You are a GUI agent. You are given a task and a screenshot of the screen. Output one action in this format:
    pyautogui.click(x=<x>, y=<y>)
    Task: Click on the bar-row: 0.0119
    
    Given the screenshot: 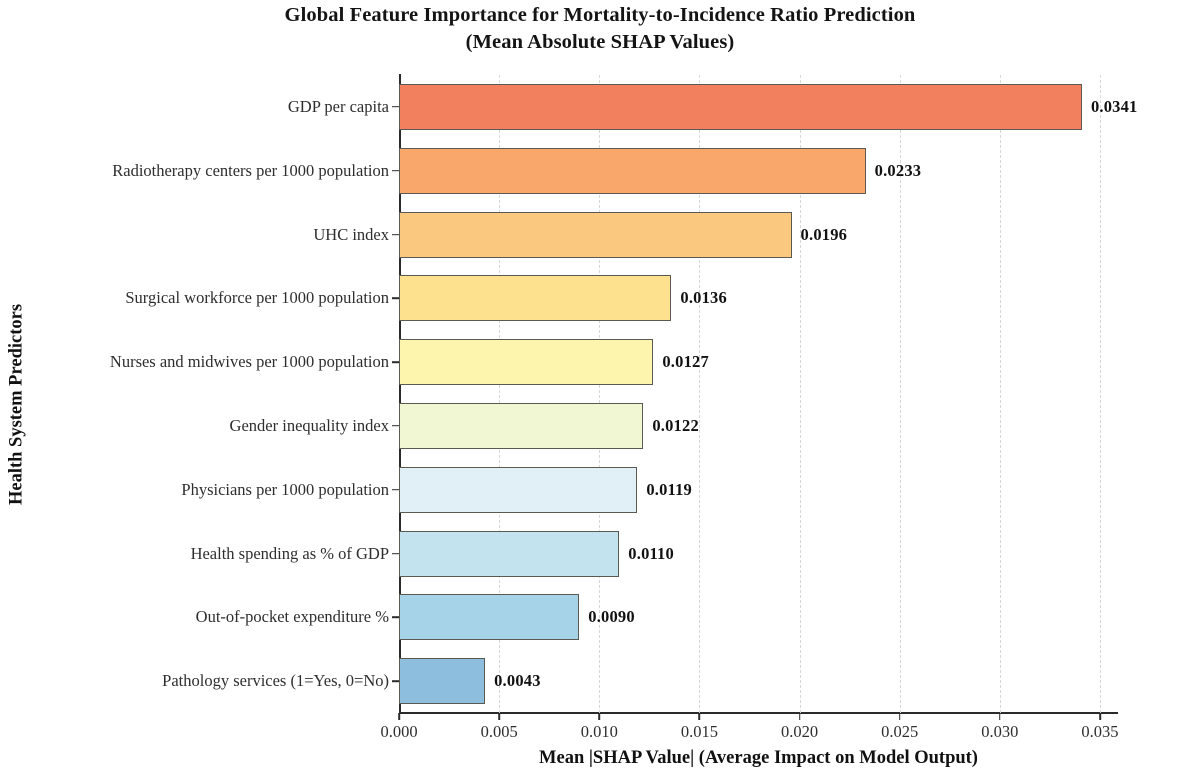 What is the action you would take?
    pyautogui.click(x=757, y=489)
    